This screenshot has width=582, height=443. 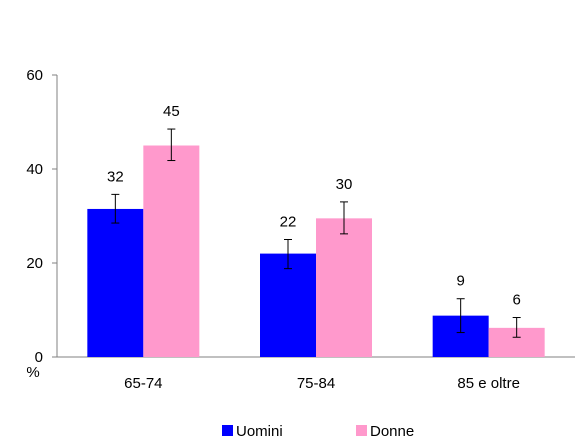 I want to click on category-label-0: 65-74, so click(x=143, y=383).